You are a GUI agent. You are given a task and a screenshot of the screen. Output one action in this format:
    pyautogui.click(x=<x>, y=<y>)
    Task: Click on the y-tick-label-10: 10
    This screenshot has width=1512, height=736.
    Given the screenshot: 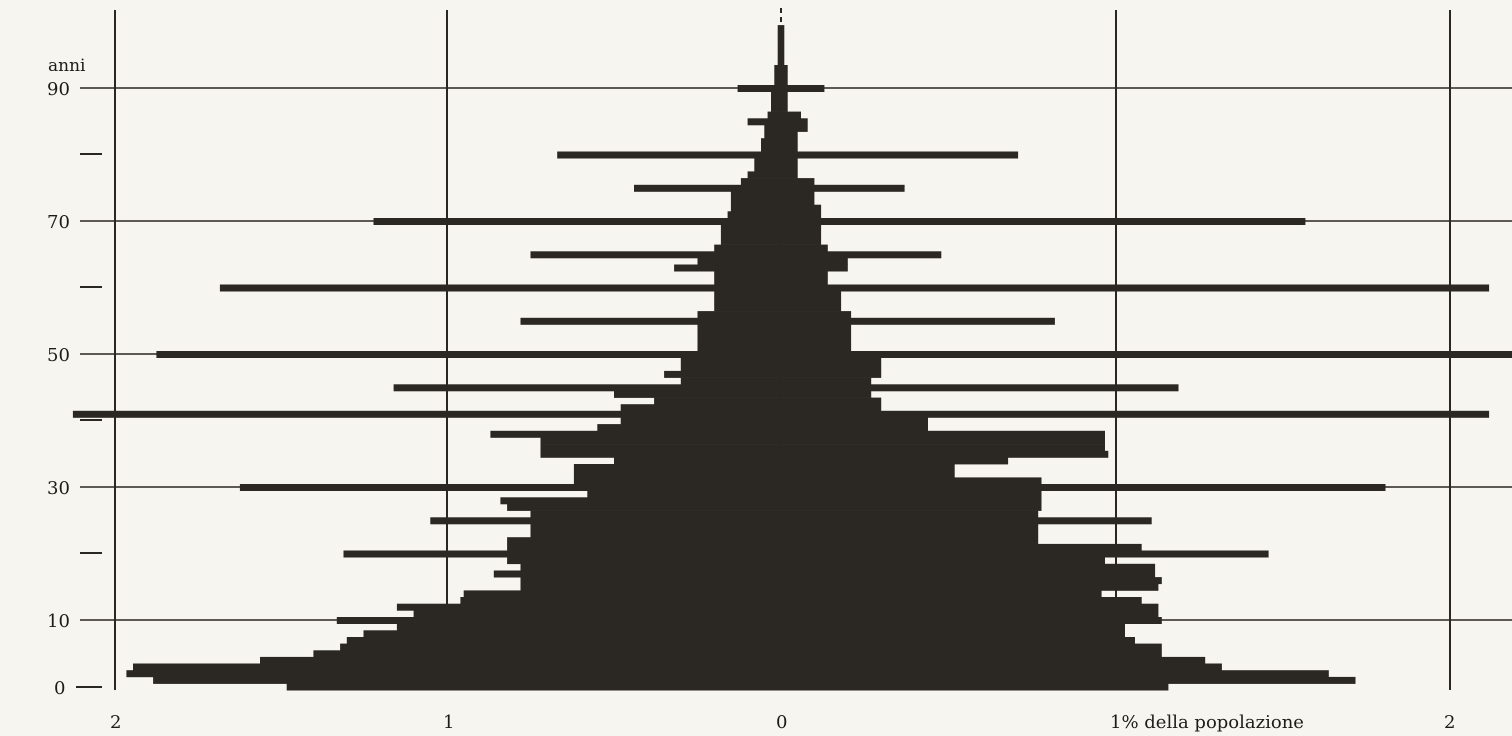 What is the action you would take?
    pyautogui.click(x=58, y=621)
    